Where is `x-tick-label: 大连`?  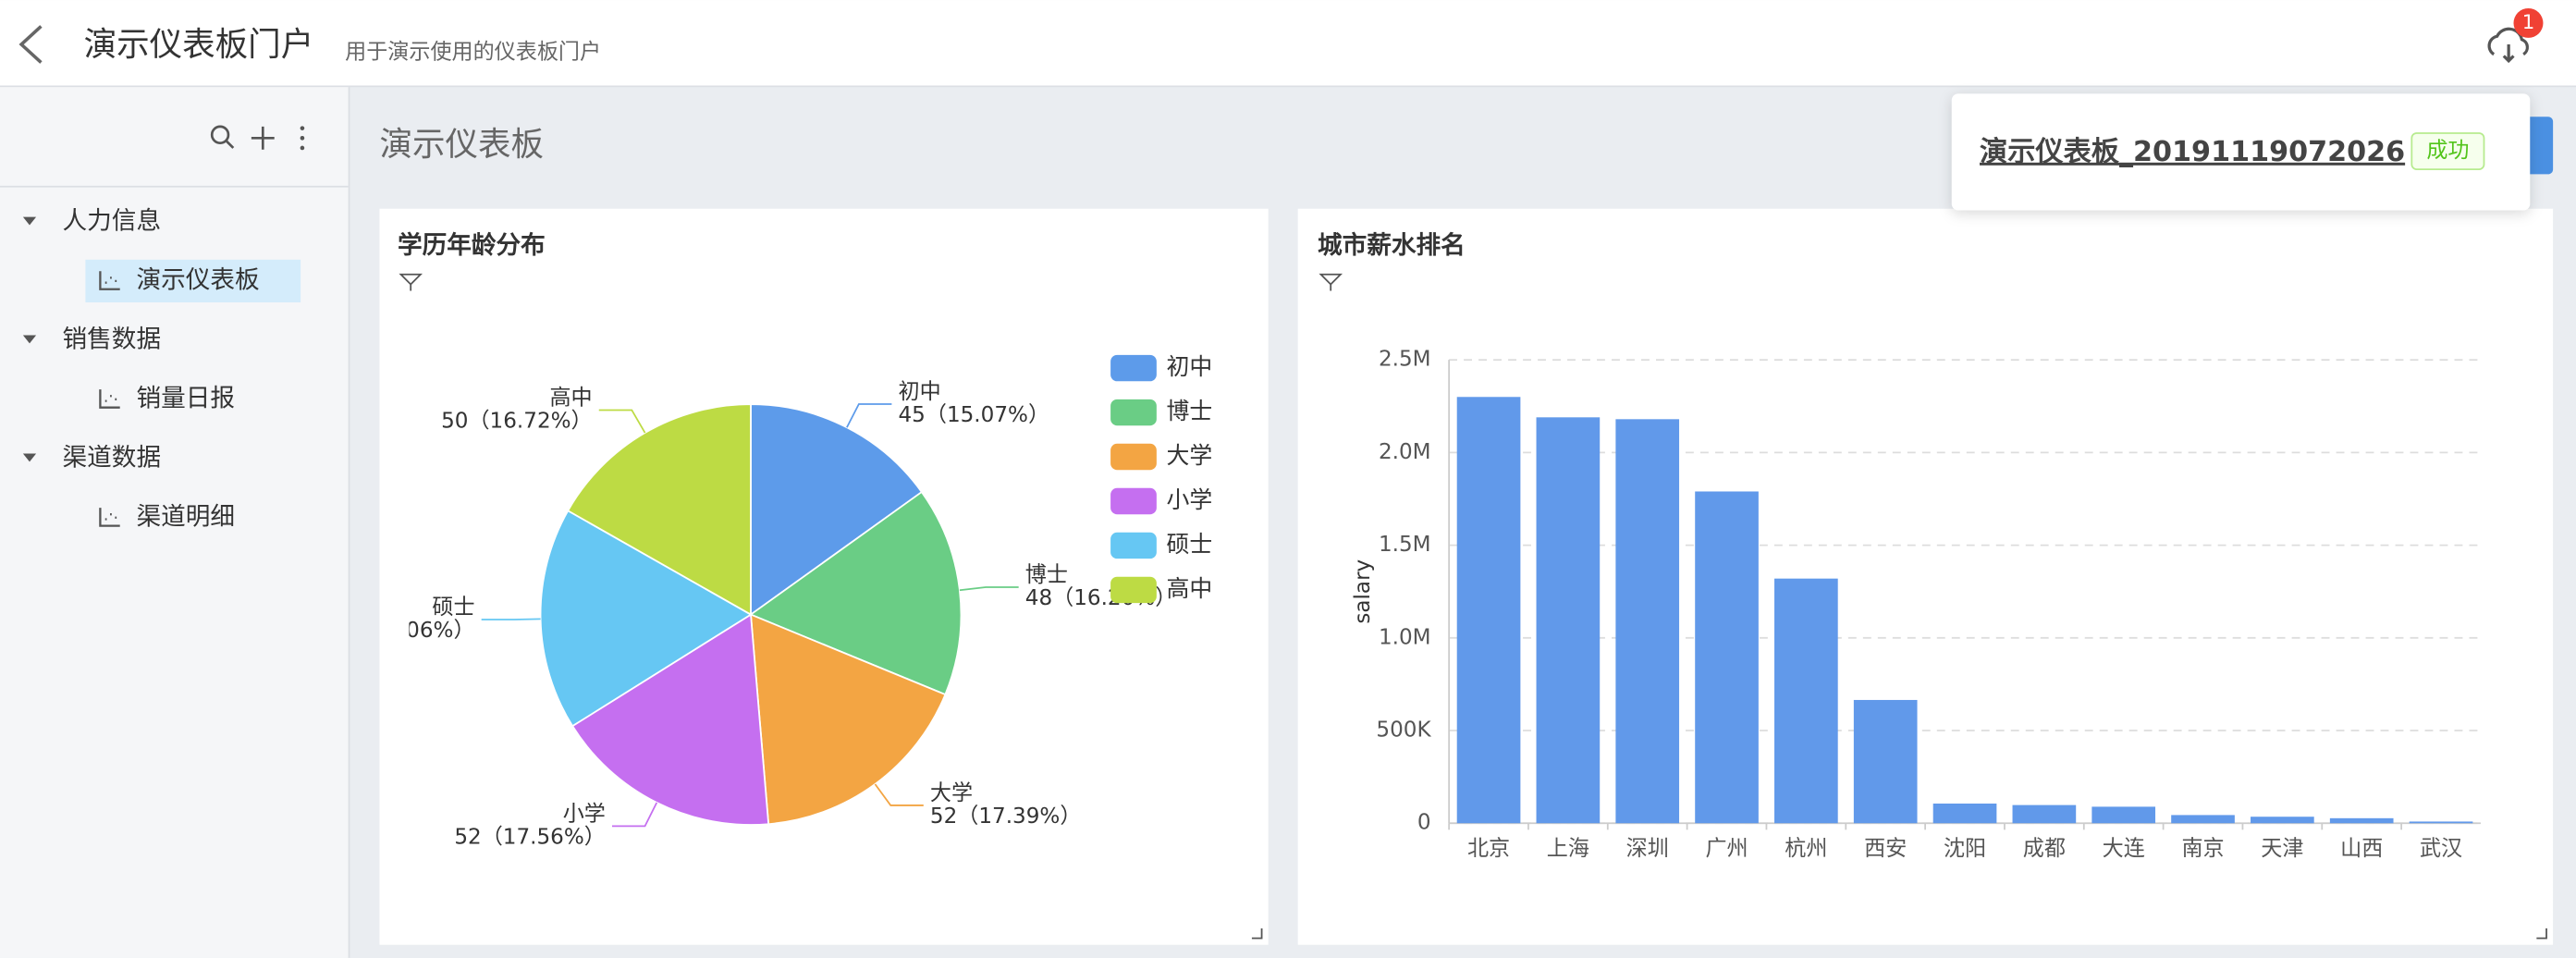 x-tick-label: 大连 is located at coordinates (2124, 849).